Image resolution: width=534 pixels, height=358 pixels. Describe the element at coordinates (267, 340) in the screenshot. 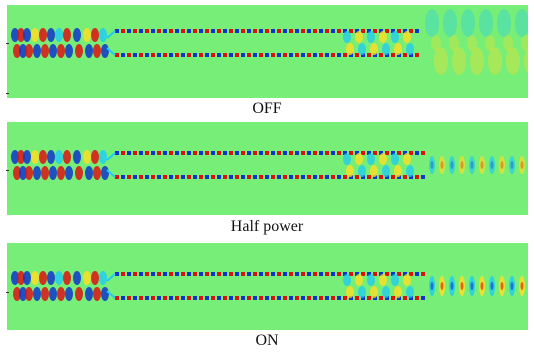

I see `caption-on: ON` at that location.